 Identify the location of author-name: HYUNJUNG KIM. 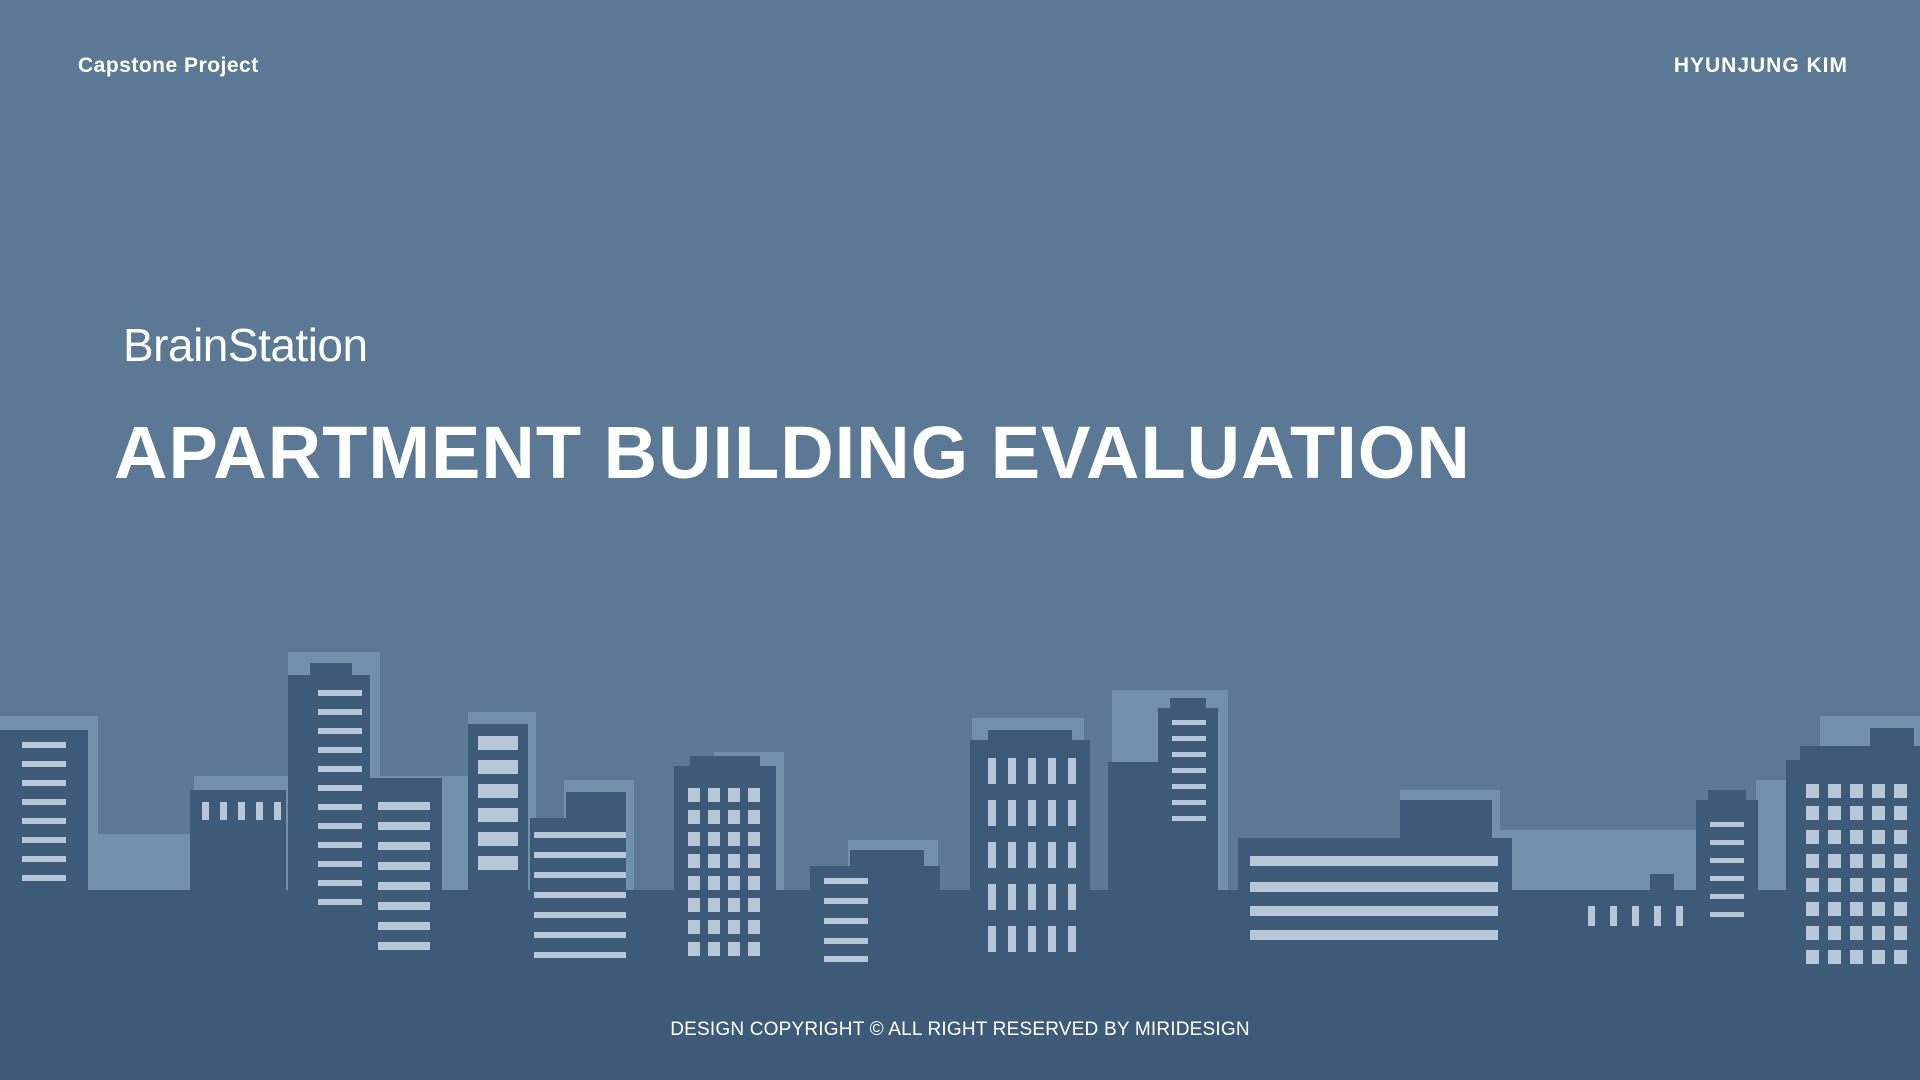
(1760, 65).